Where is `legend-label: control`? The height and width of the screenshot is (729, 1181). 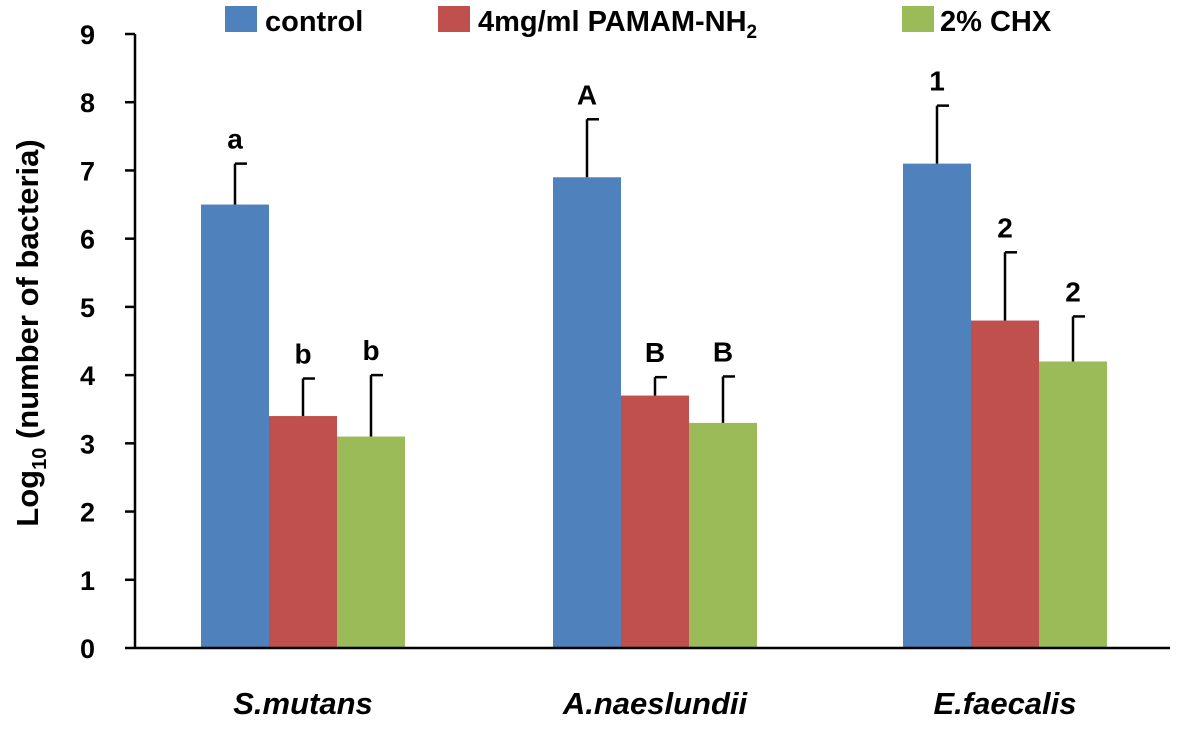
legend-label: control is located at coordinates (314, 22).